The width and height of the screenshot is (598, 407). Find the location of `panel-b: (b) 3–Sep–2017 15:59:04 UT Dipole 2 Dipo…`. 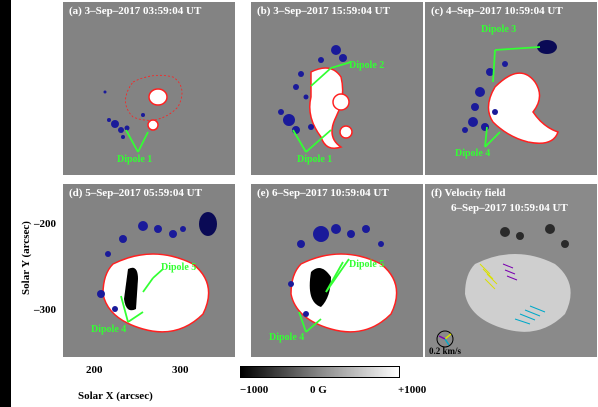

panel-b: (b) 3–Sep–2017 15:59:04 UT Dipole 2 Dipo… is located at coordinates (337, 88).